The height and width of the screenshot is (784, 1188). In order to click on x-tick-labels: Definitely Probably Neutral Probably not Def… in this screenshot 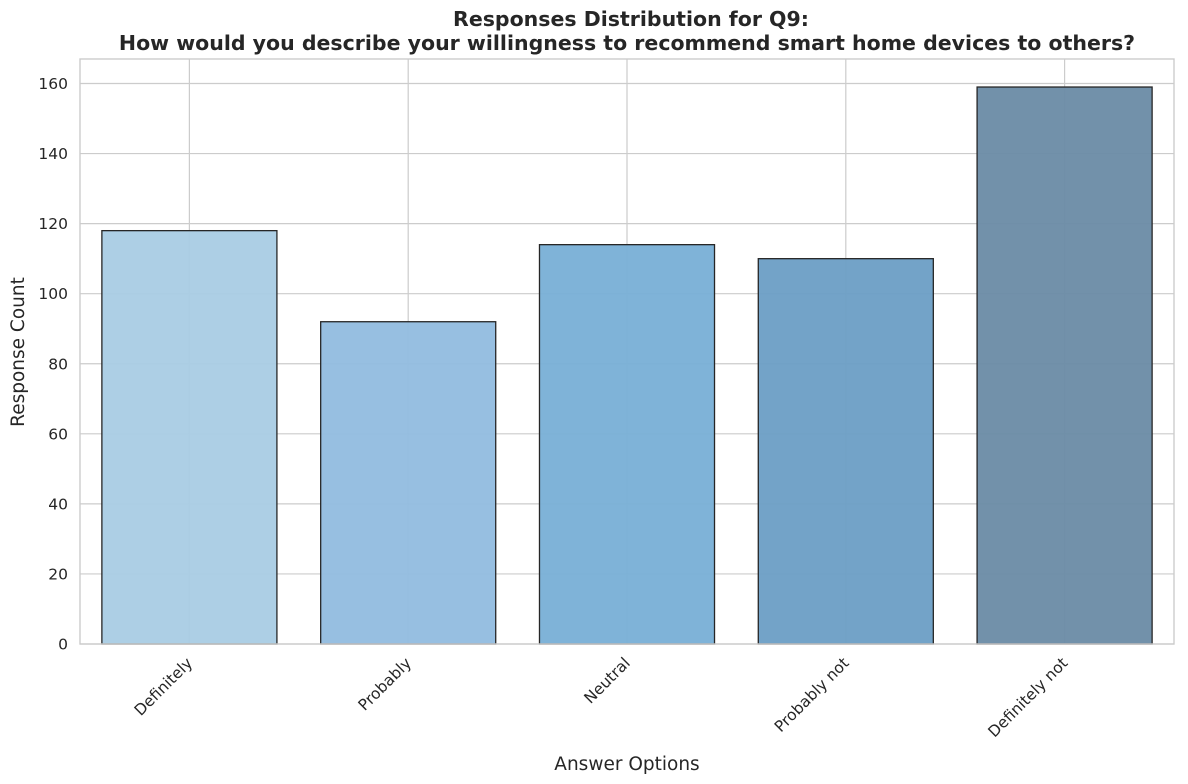, I will do `click(601, 697)`.